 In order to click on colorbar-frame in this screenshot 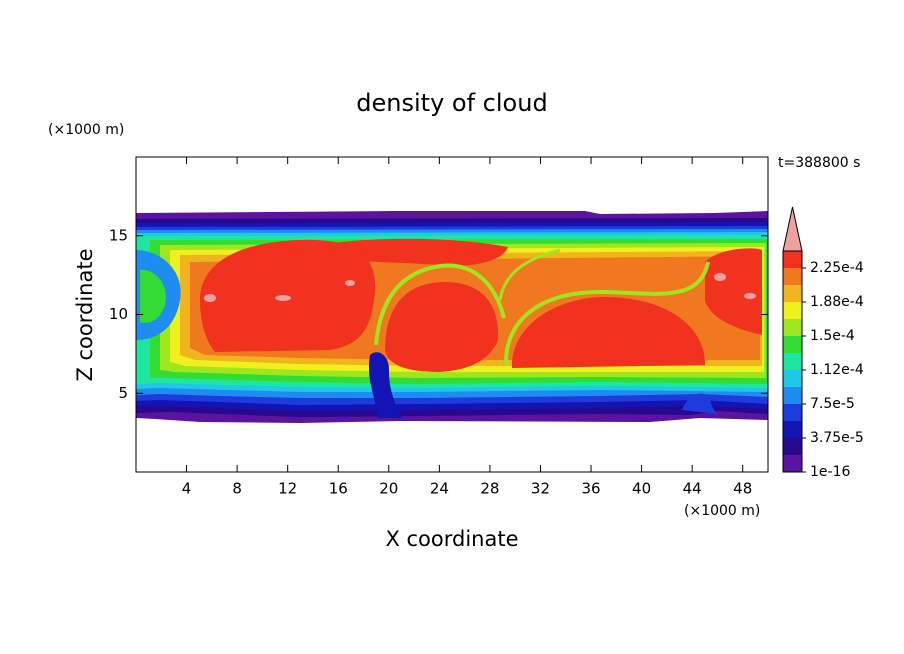, I will do `click(792, 361)`.